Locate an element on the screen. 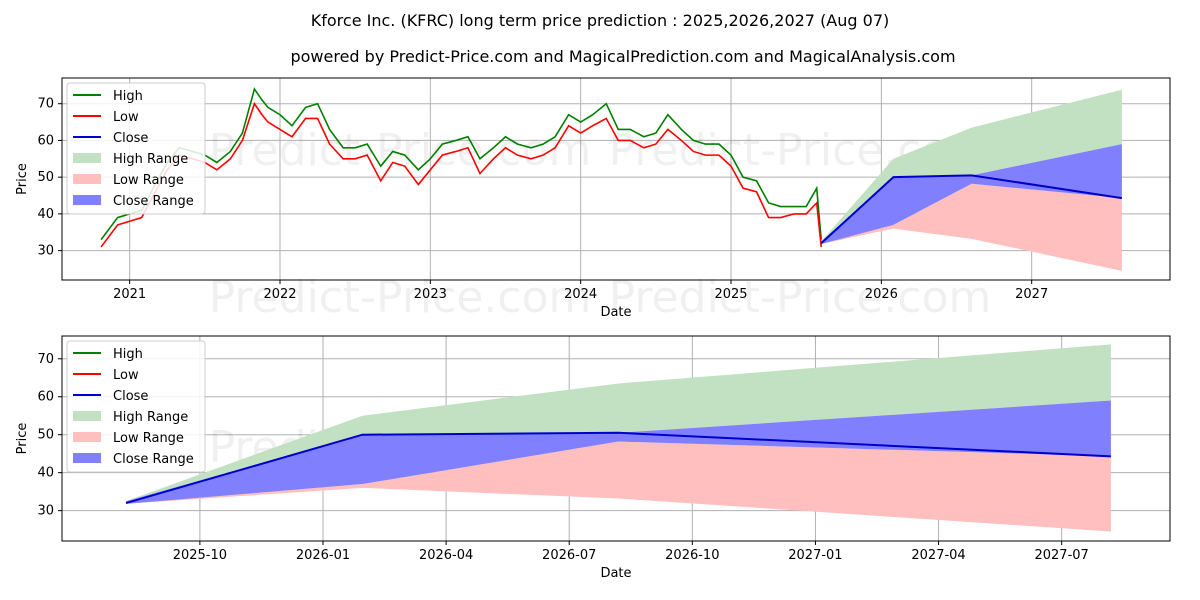  x-tick-label: 2023 is located at coordinates (430, 294).